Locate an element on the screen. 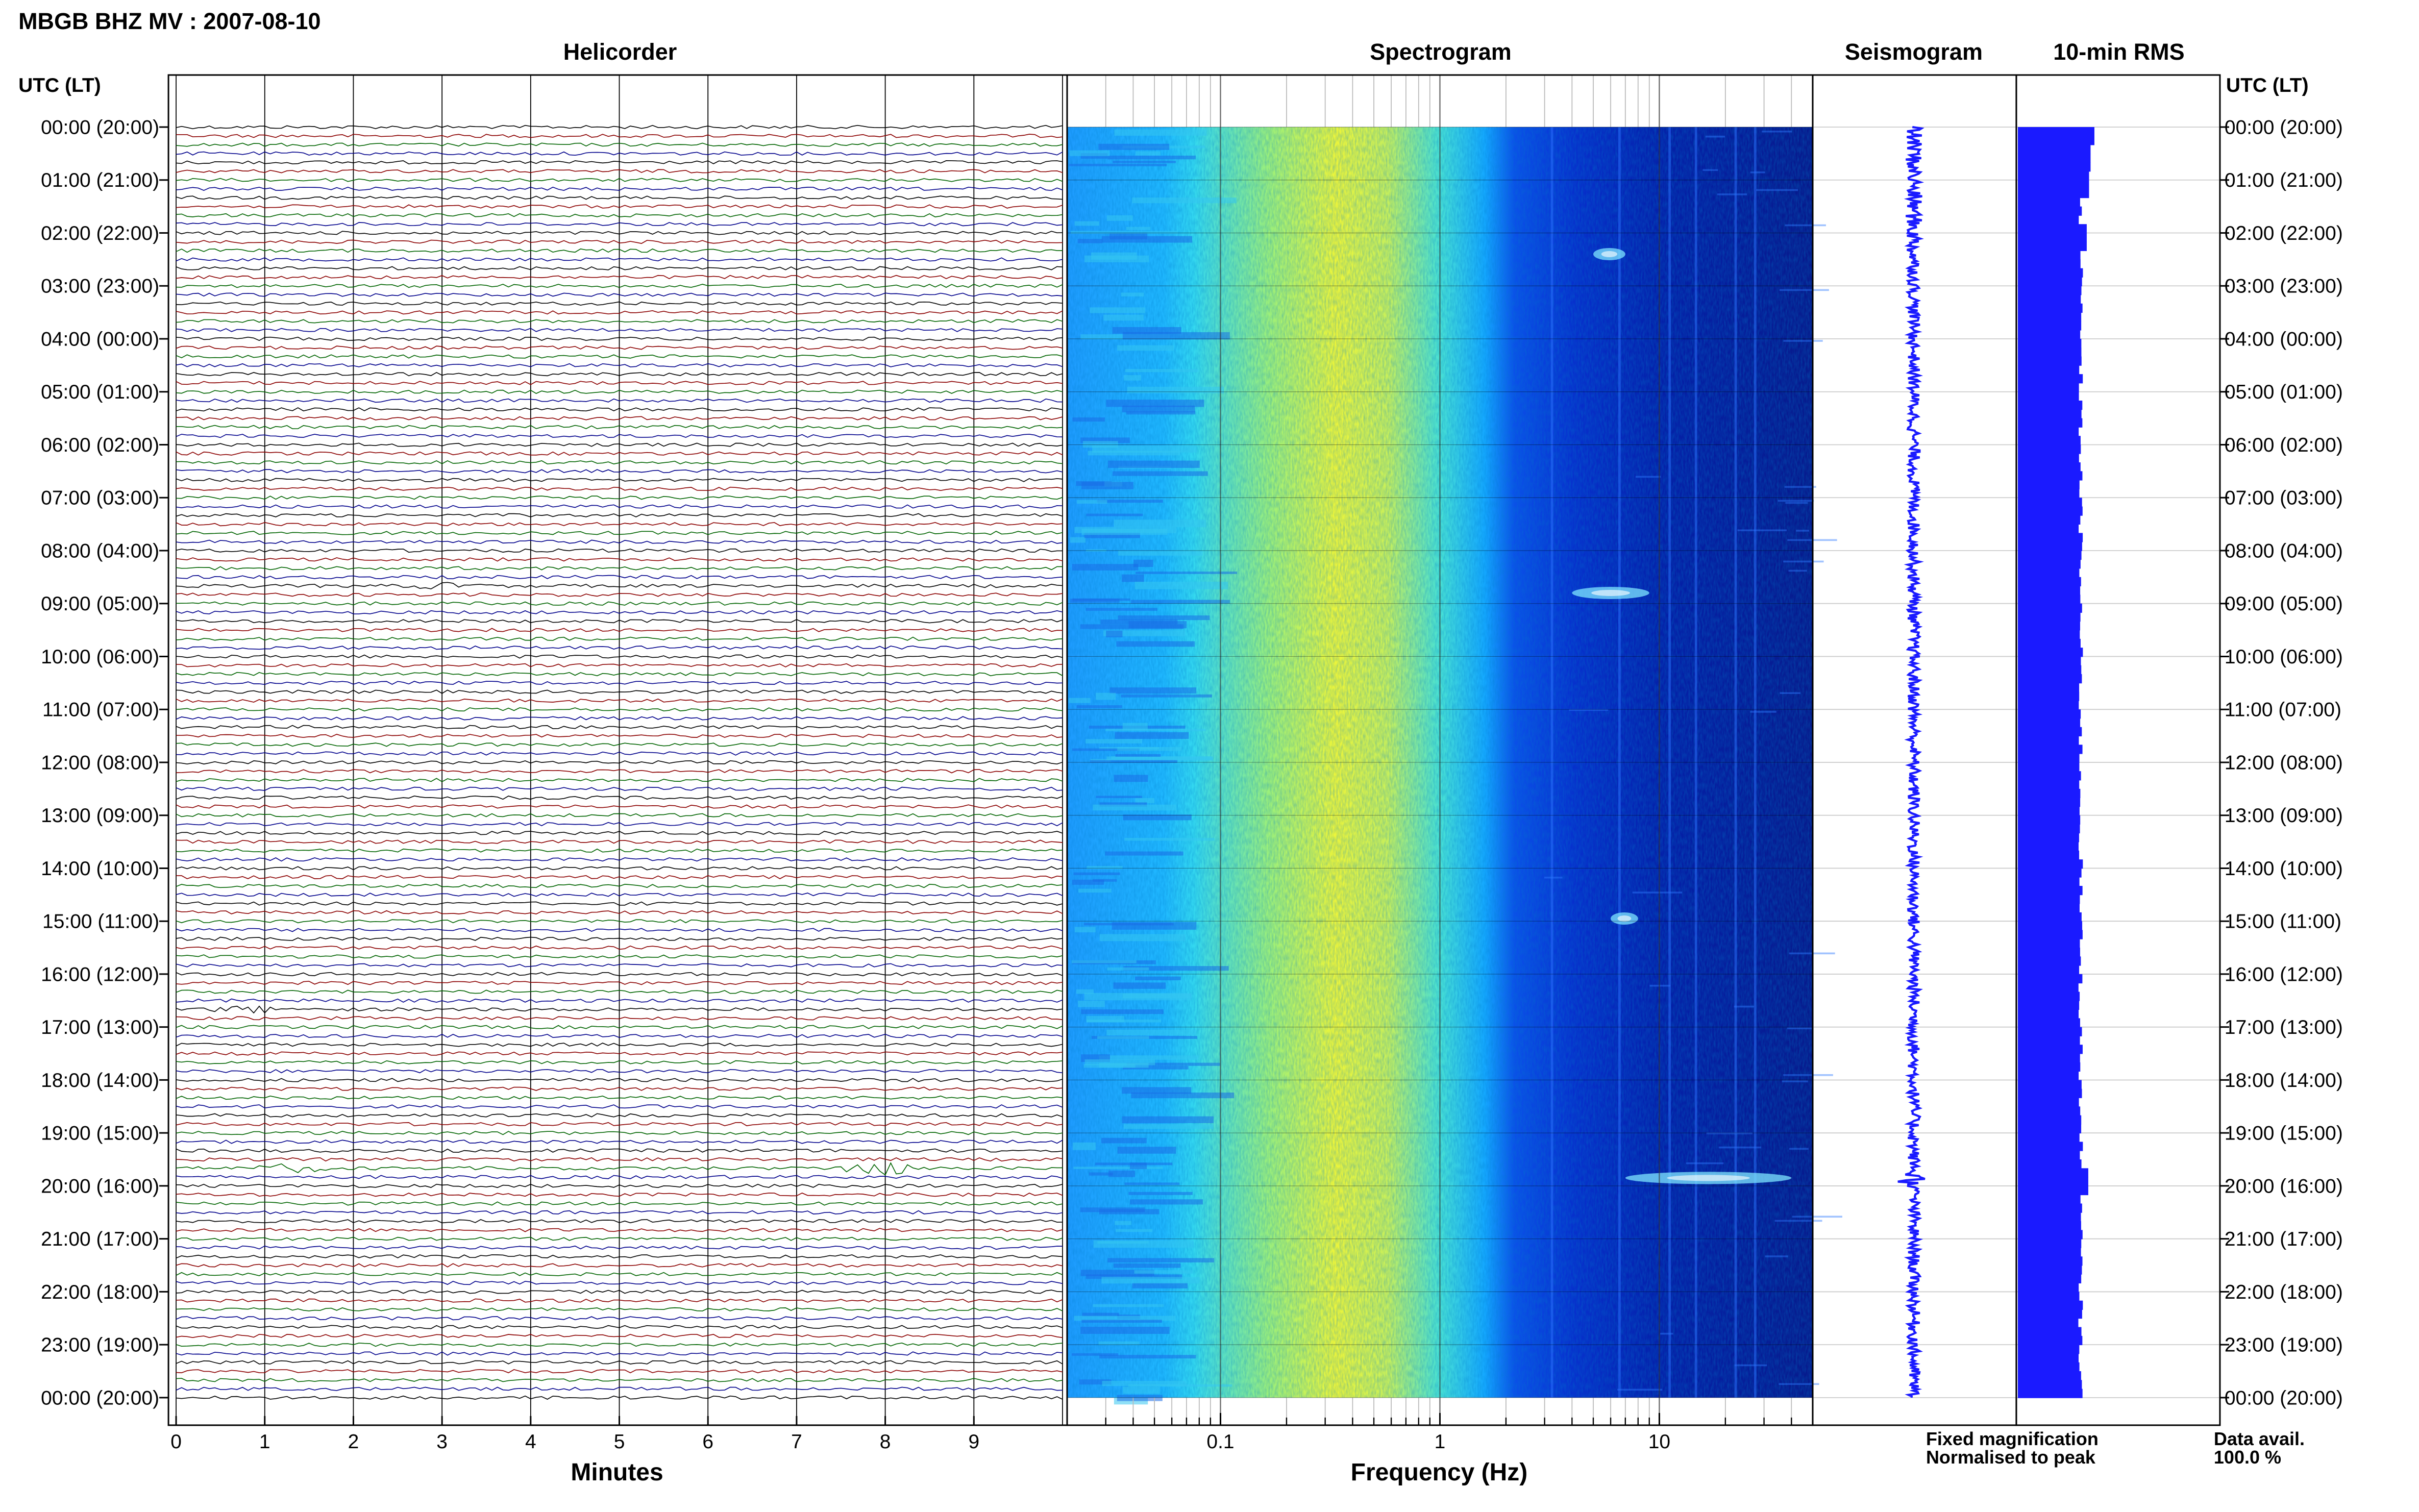 This screenshot has height=1512, width=2419. frequency-tick-label: 1 is located at coordinates (1440, 1442).